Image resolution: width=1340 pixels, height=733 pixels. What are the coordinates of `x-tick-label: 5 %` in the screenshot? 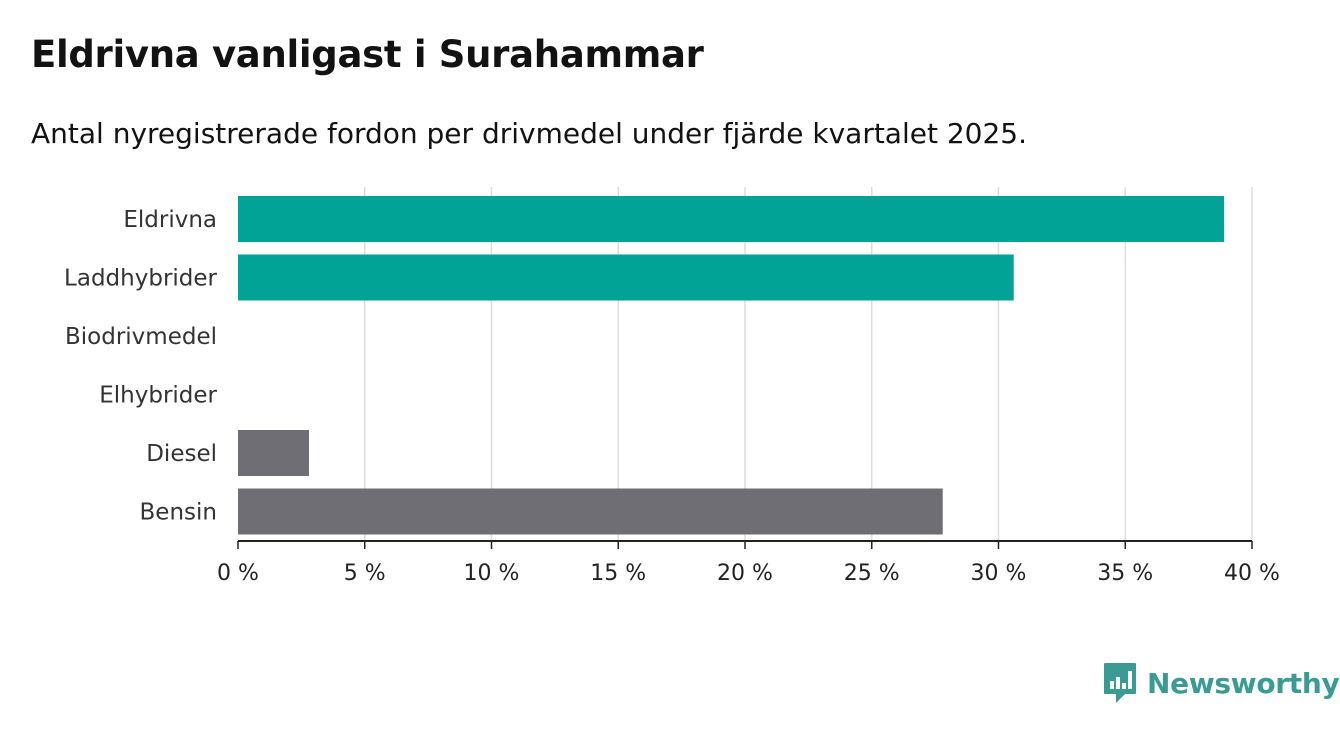 It's located at (365, 573).